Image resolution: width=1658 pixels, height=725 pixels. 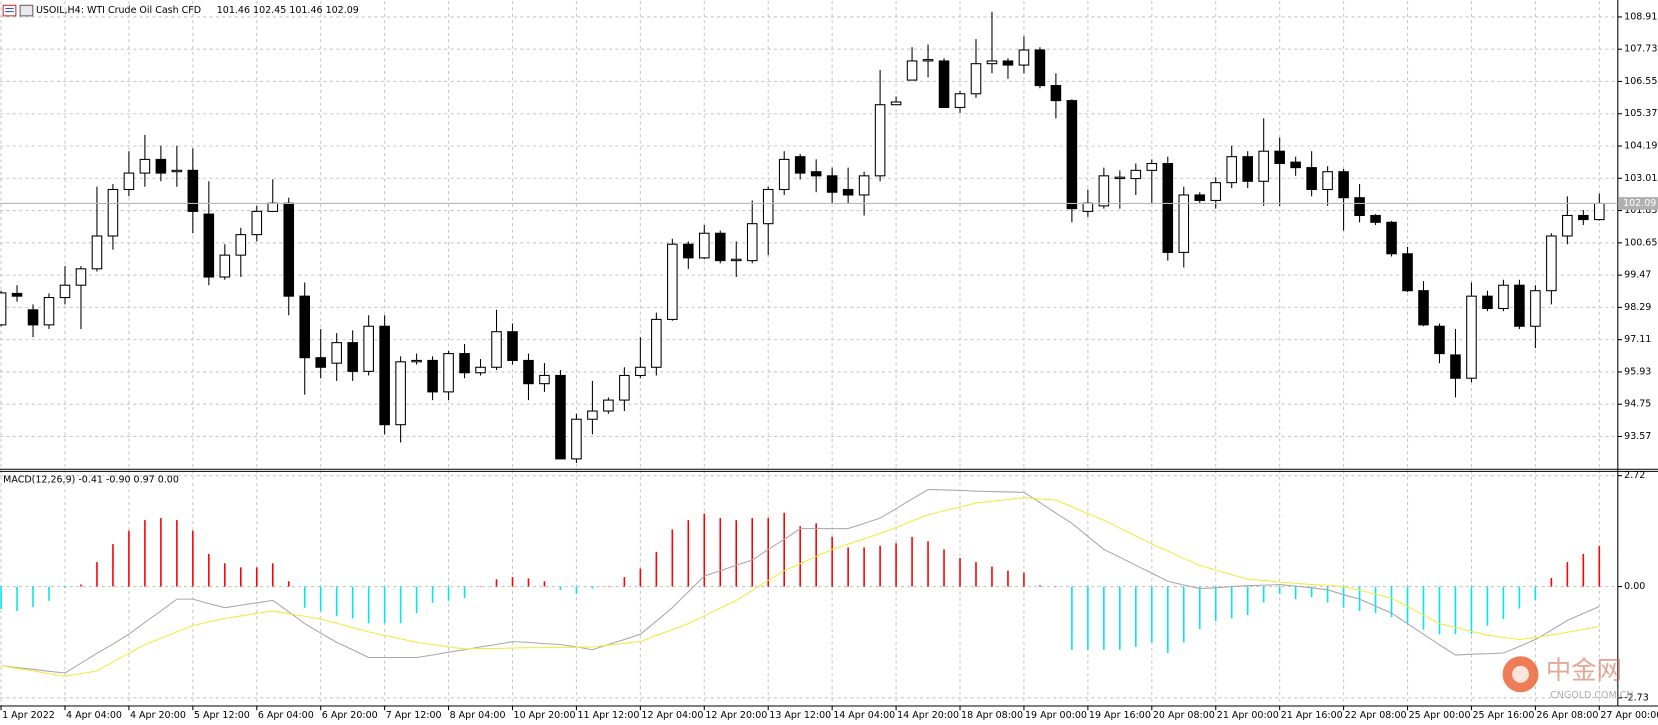 I want to click on y-tick-label: 101.83, so click(x=1640, y=210).